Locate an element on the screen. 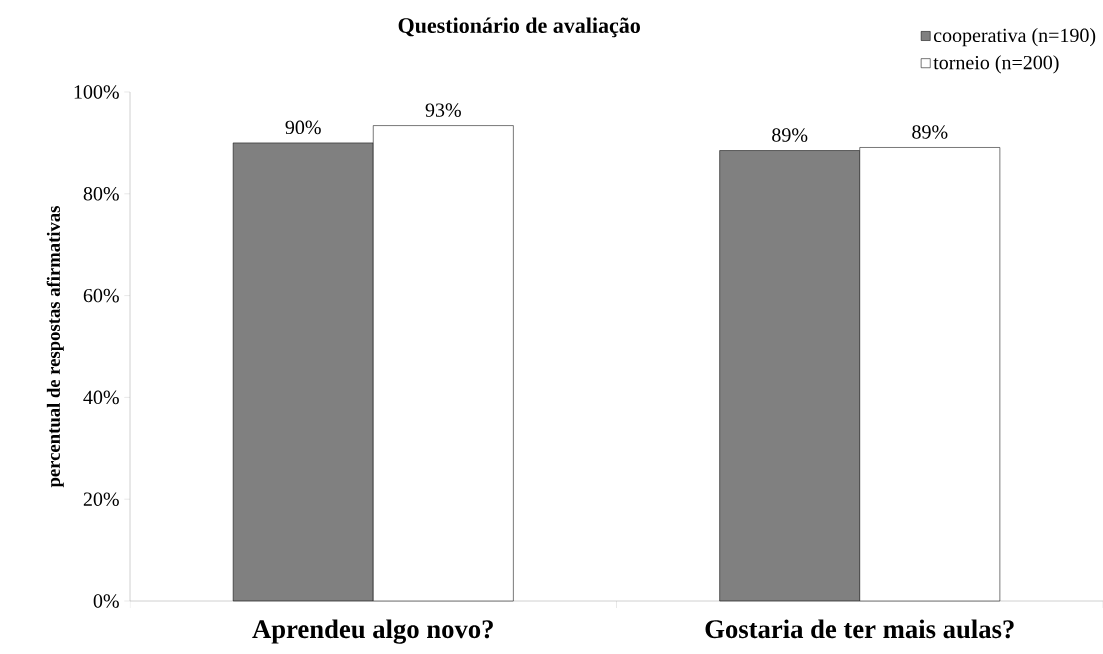 This screenshot has height=654, width=1103. y-tick-label: 100% is located at coordinates (96, 92).